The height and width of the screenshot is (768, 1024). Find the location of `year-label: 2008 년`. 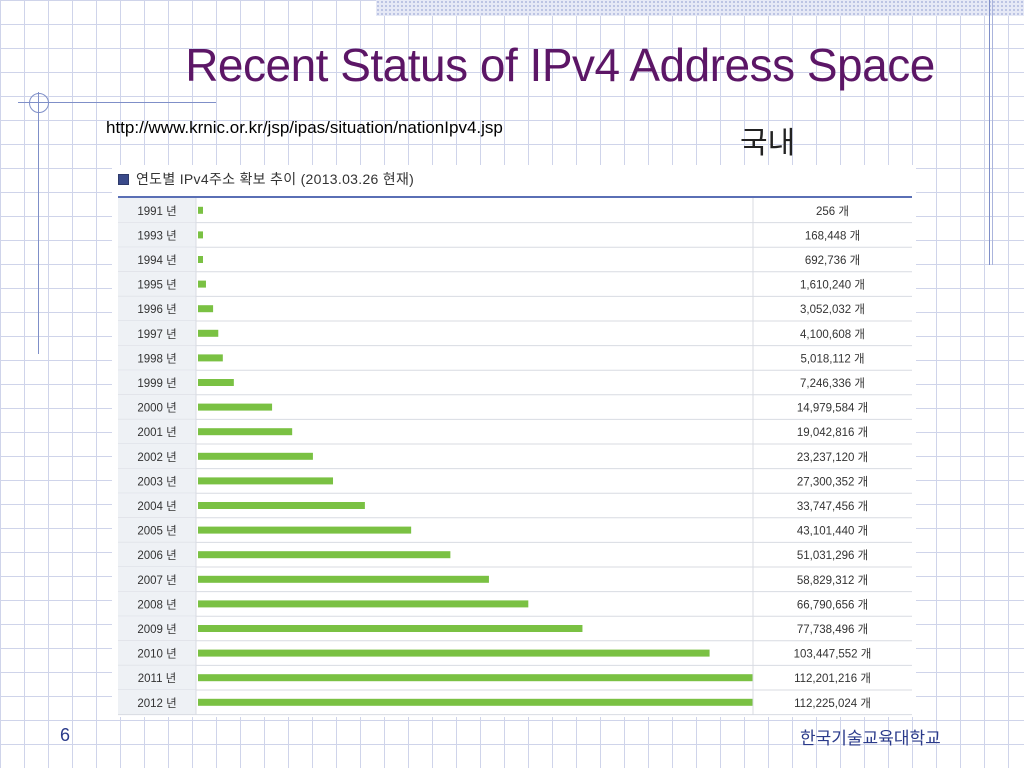

year-label: 2008 년 is located at coordinates (156, 604).